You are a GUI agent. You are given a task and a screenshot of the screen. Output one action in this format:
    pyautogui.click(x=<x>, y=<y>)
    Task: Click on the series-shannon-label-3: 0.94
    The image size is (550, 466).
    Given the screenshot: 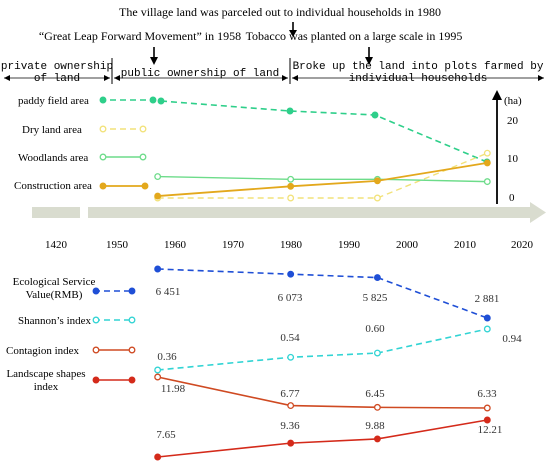 What is the action you would take?
    pyautogui.click(x=512, y=339)
    